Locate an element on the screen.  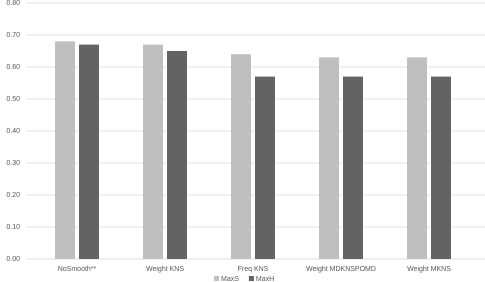
y-tick-label: 0.10 is located at coordinates (13, 227).